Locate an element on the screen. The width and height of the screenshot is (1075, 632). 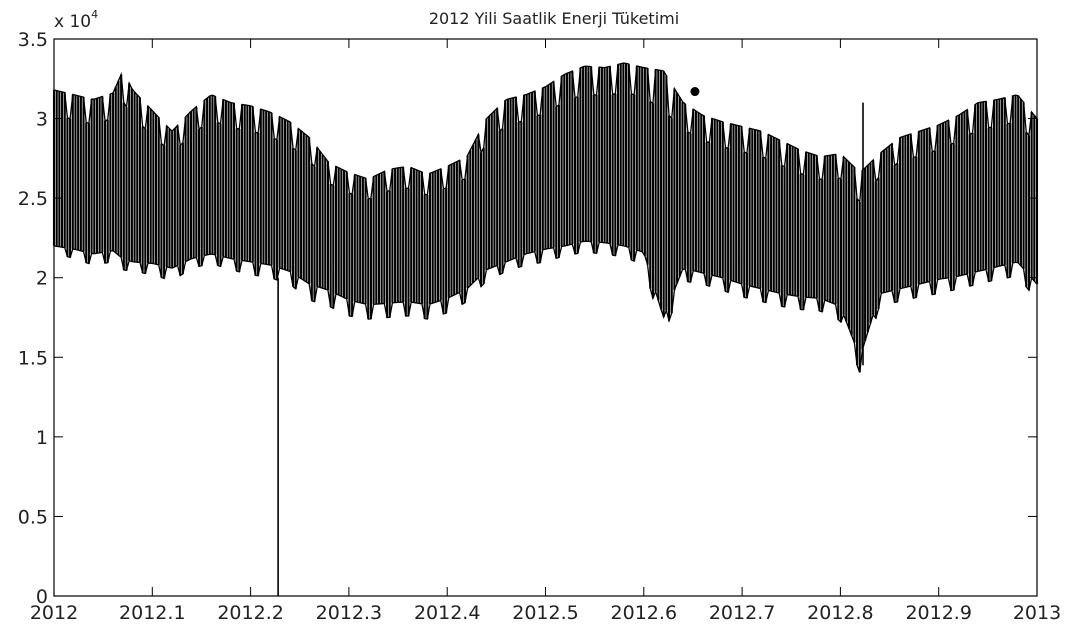
x-tick-label: 2012.8 is located at coordinates (840, 613).